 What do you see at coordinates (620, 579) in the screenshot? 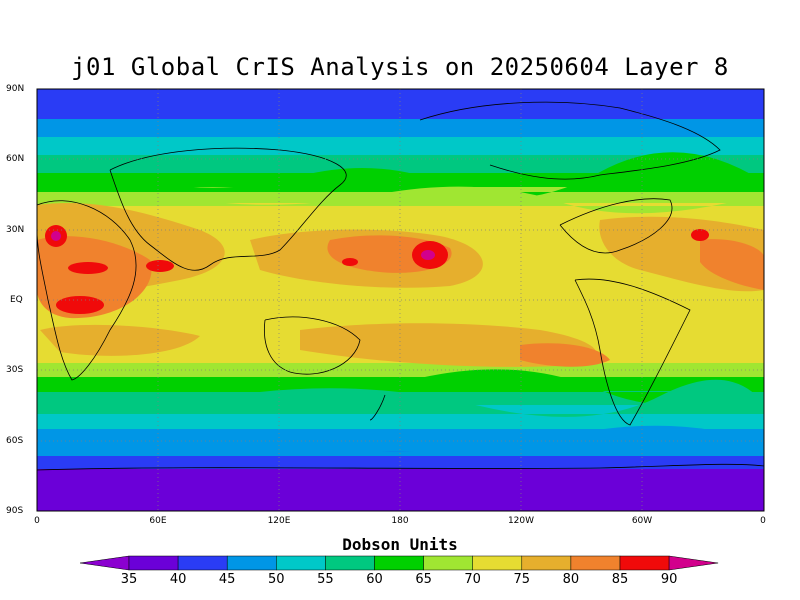
I see `colorbar-tick-label: 85` at bounding box center [620, 579].